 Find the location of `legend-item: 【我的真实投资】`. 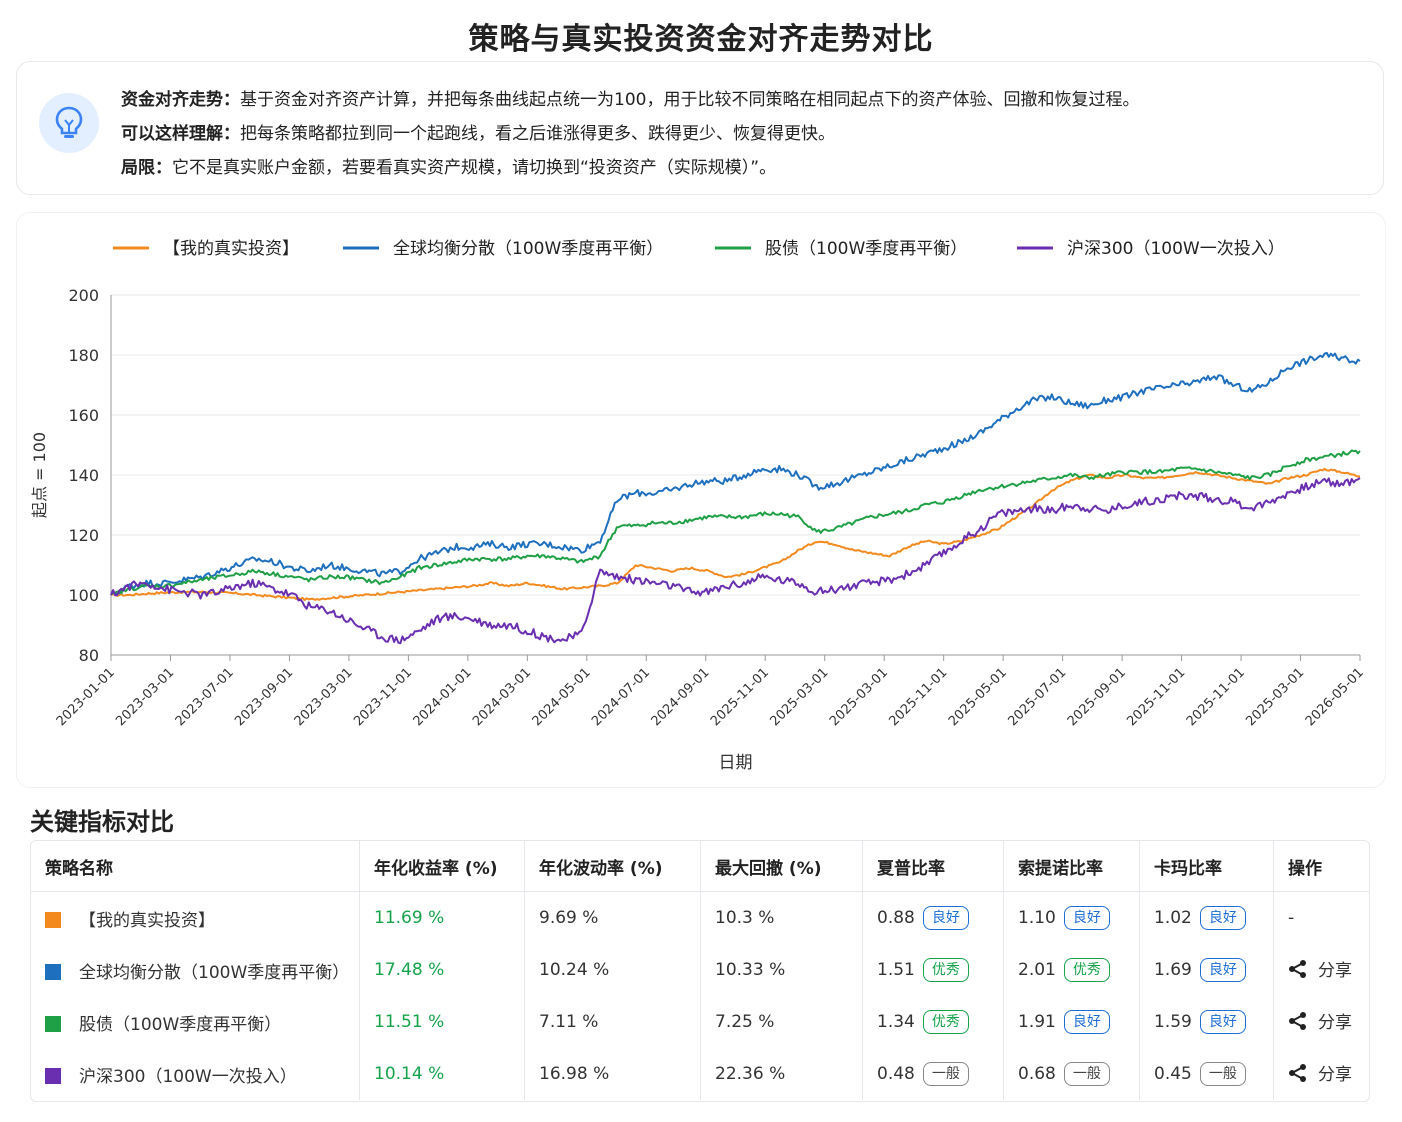

legend-item: 【我的真实投资】 is located at coordinates (231, 249).